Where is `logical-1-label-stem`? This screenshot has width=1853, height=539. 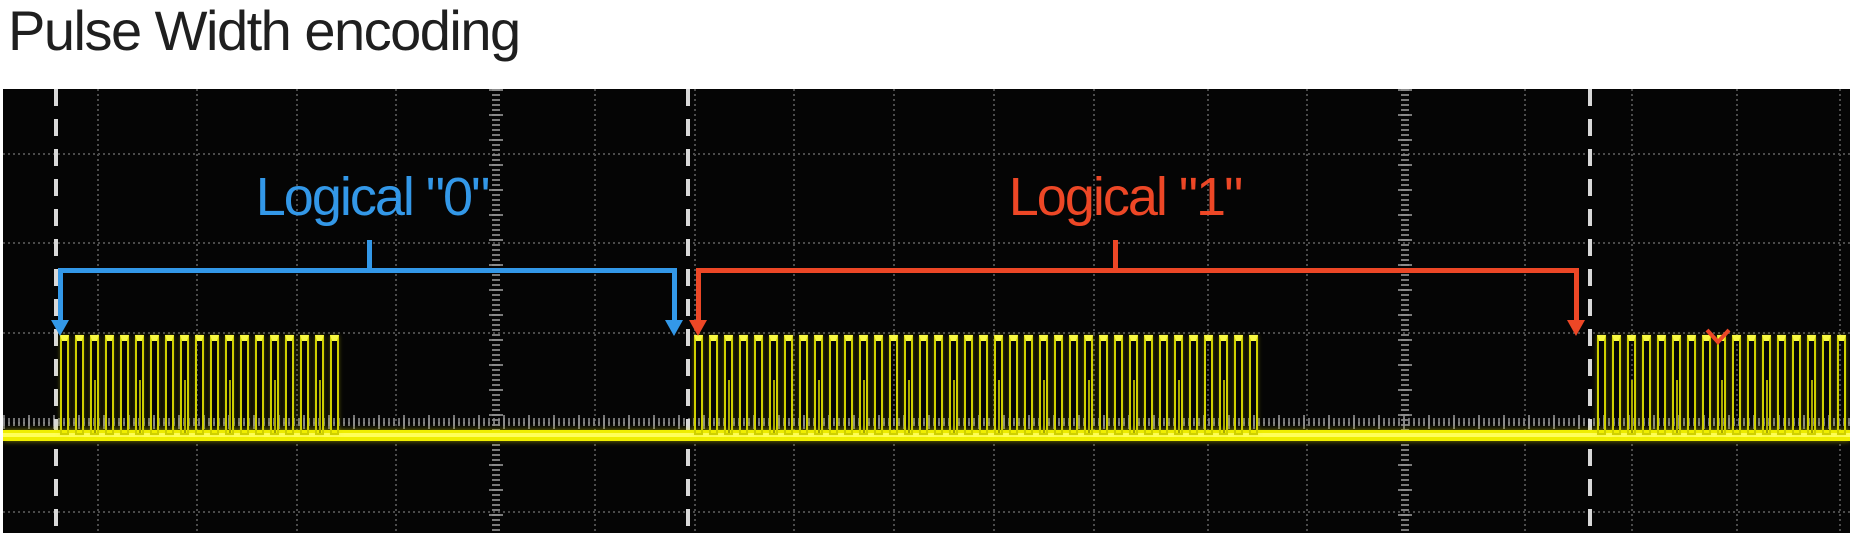
logical-1-label-stem is located at coordinates (1115, 254).